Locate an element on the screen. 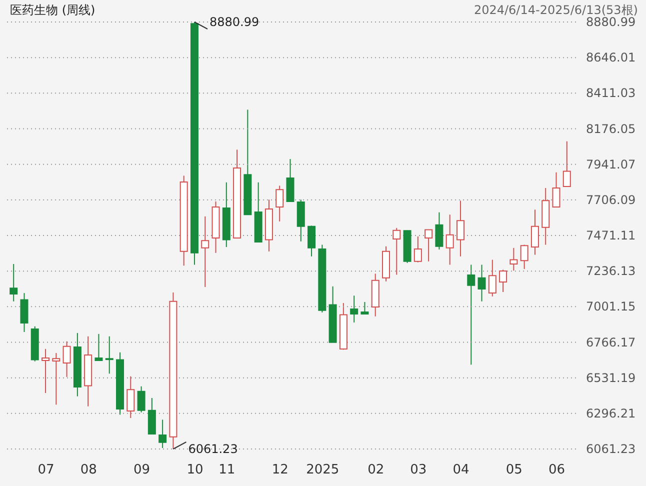 The width and height of the screenshot is (646, 486). x-tick-label: 02 is located at coordinates (376, 470).